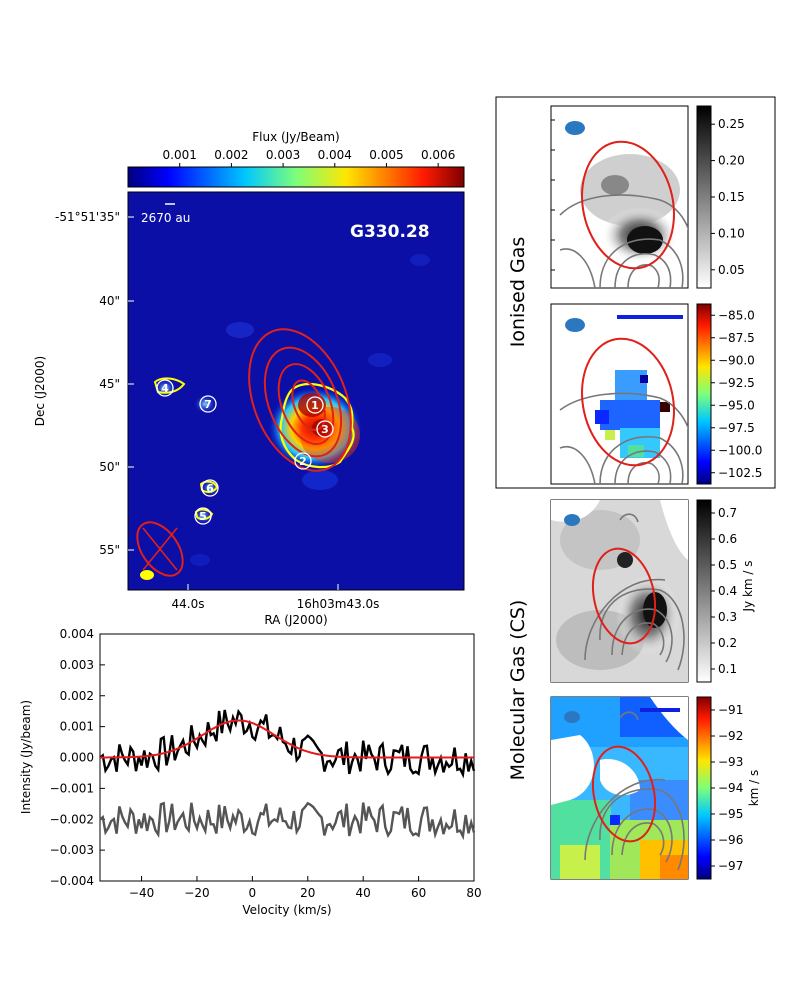 The width and height of the screenshot is (789, 986). I want to click on colorbar-tick-label: −90.0, so click(736, 360).